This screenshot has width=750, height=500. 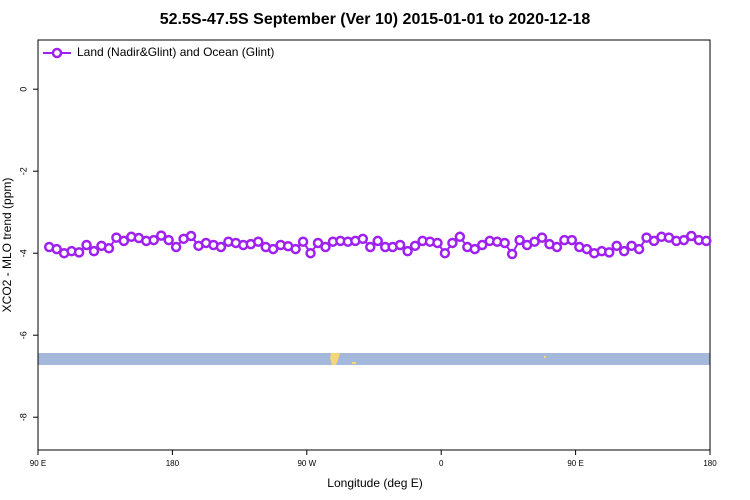 I want to click on land-mask, so click(x=374, y=359).